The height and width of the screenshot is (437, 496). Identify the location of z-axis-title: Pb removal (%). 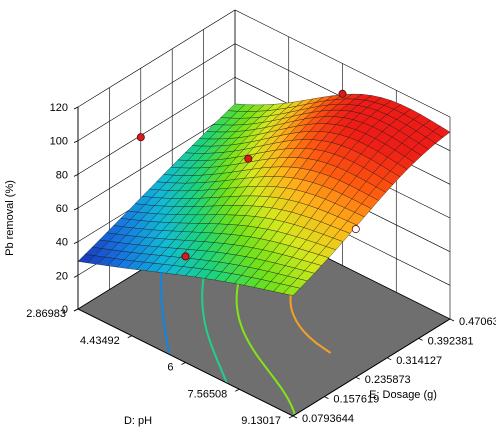
(10, 218).